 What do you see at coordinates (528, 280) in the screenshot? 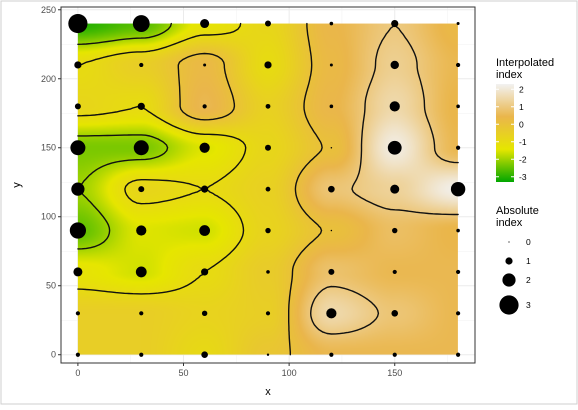
I see `size-legend-label: 2` at bounding box center [528, 280].